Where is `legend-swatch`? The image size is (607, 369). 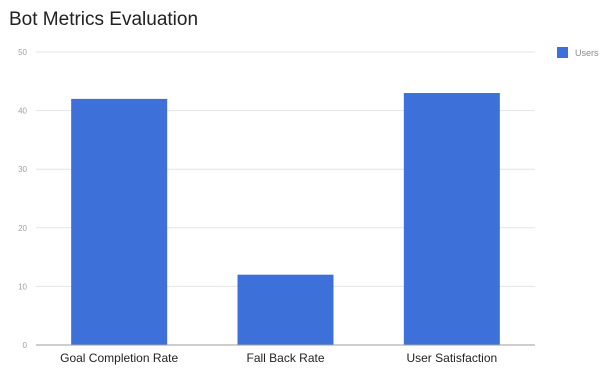 legend-swatch is located at coordinates (562, 52).